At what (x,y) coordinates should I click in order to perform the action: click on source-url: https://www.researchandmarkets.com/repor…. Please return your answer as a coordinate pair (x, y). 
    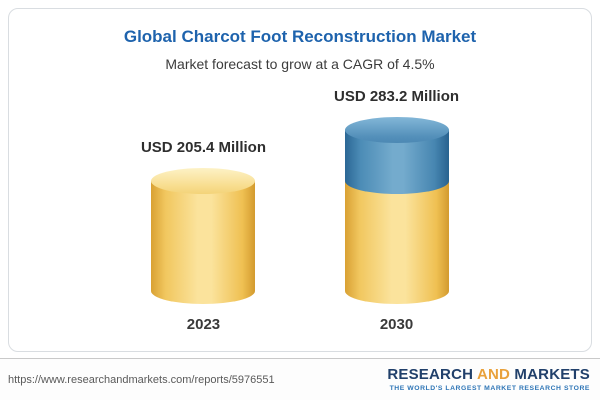
    Looking at the image, I should click on (141, 379).